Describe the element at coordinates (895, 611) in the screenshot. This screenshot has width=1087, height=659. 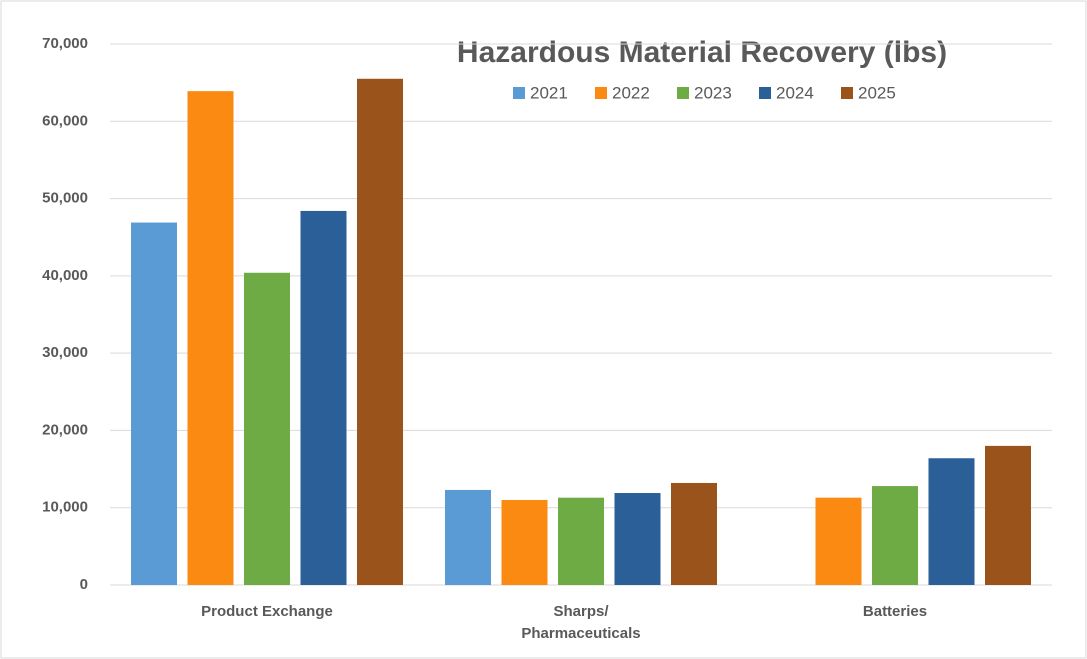
I see `x-tick-label: Batteries` at that location.